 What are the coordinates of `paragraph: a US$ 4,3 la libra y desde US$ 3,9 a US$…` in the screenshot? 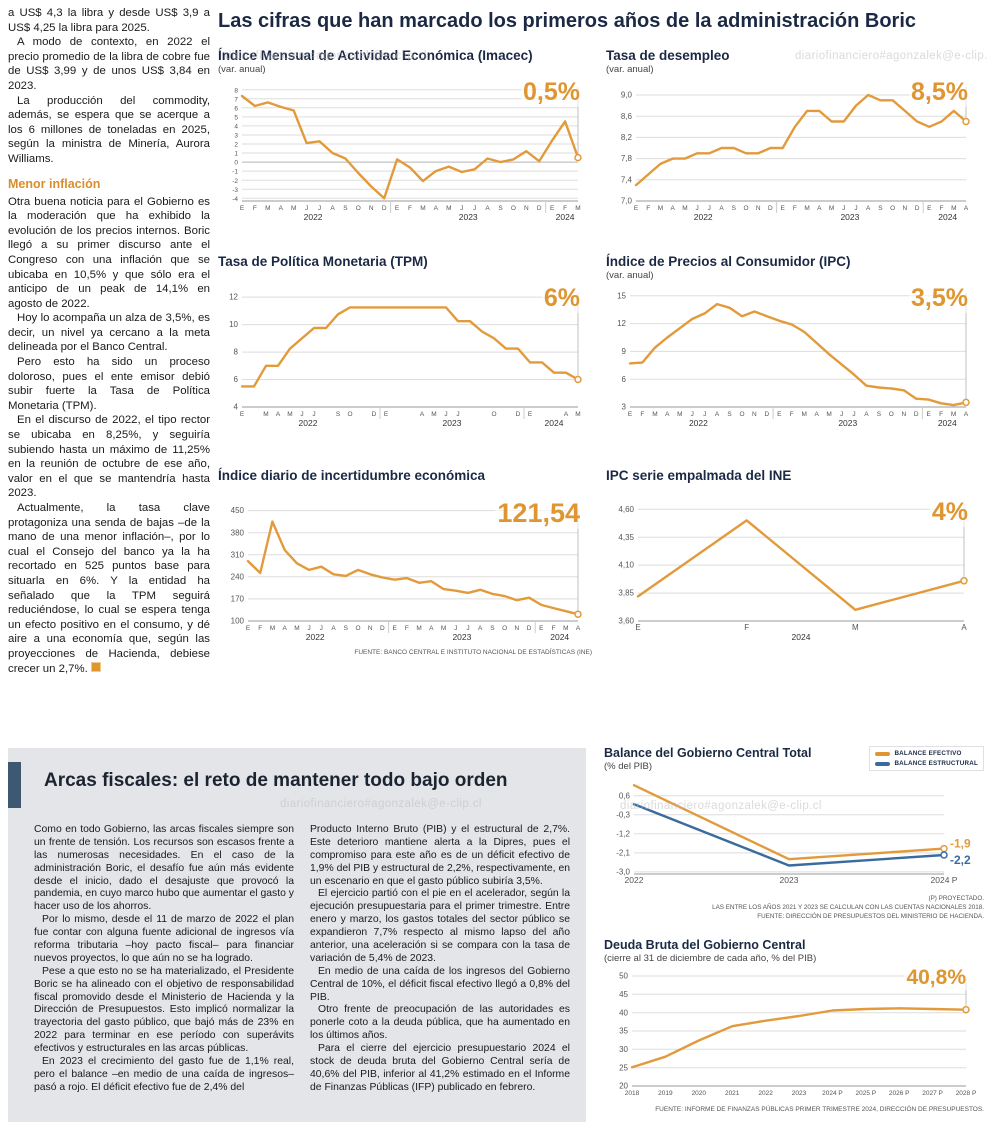 It's located at (109, 20).